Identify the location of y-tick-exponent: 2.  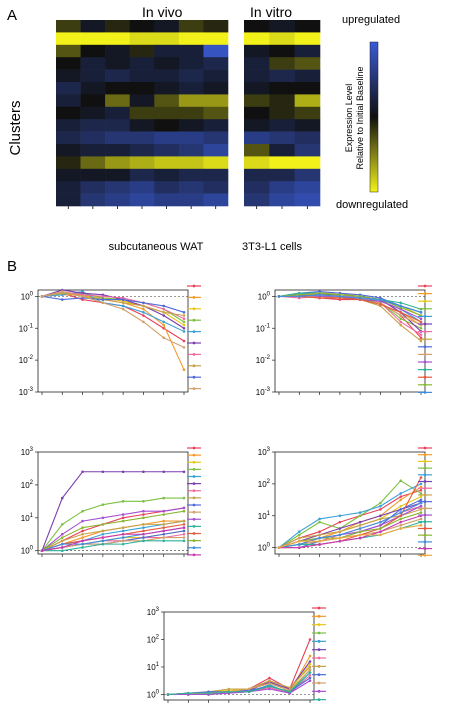
(269, 482).